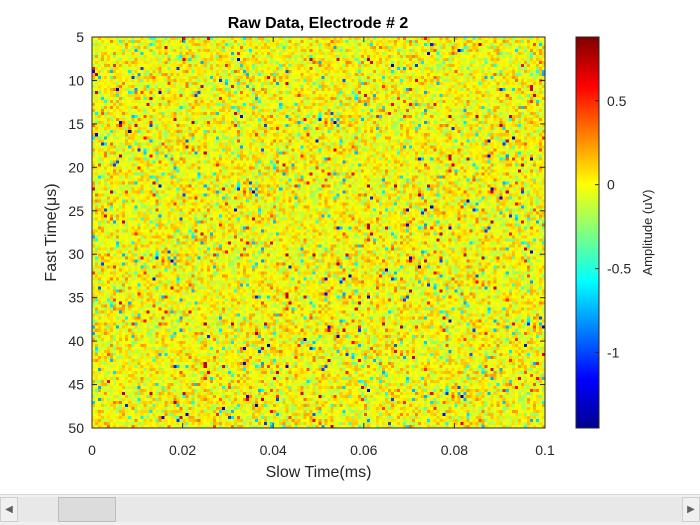 The image size is (700, 525). What do you see at coordinates (76, 254) in the screenshot?
I see `y-tick-label: 30` at bounding box center [76, 254].